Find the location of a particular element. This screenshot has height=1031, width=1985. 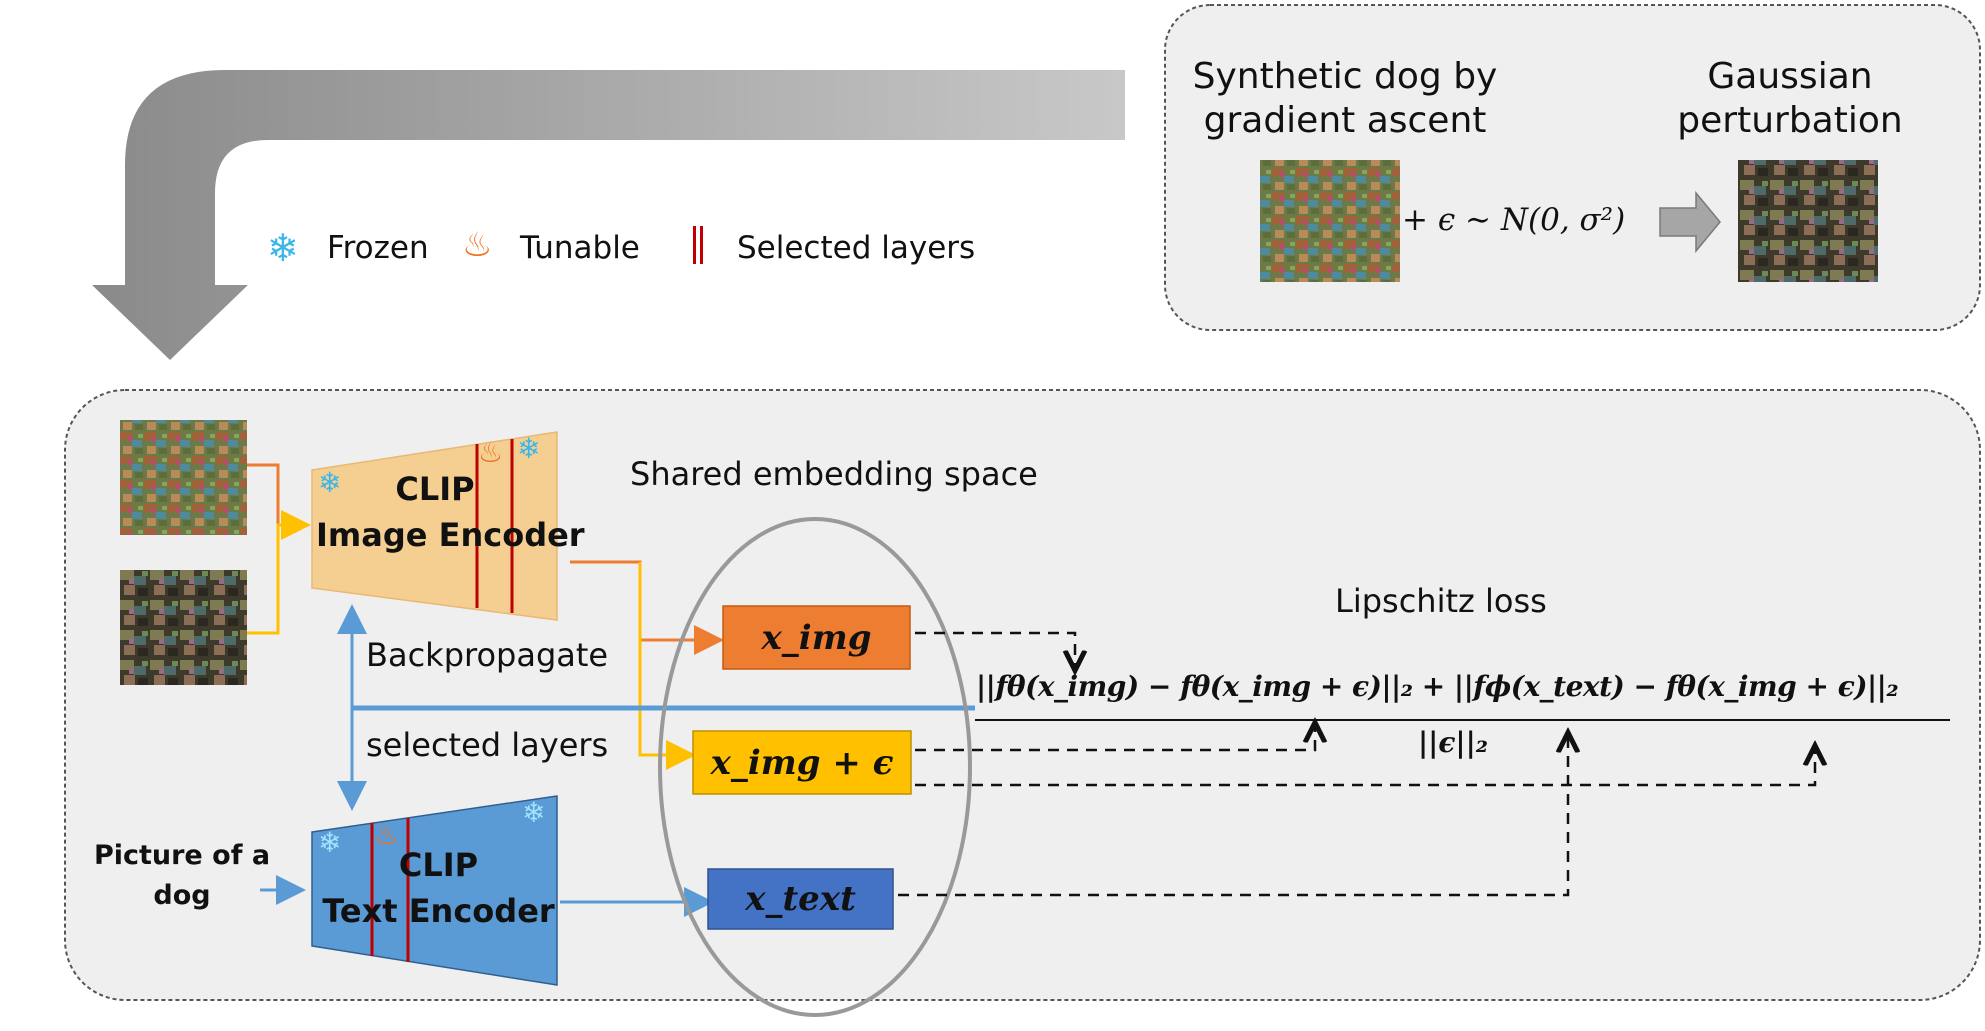

legend-frozen-label: Frozen is located at coordinates (378, 248).